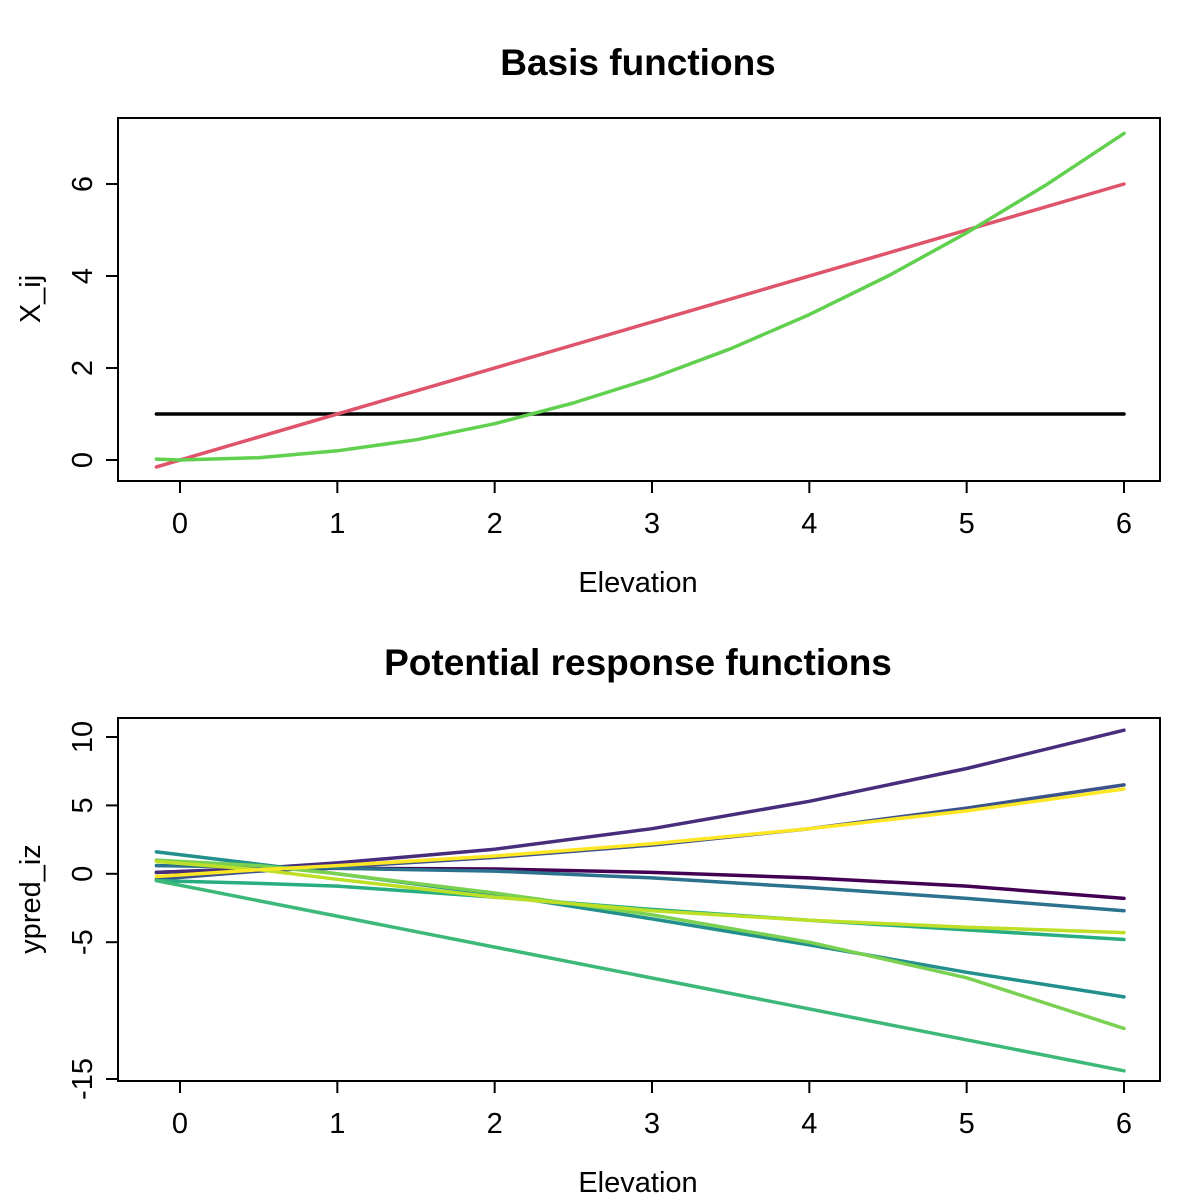  Describe the element at coordinates (83, 276) in the screenshot. I see `y-tick-label: 4` at that location.